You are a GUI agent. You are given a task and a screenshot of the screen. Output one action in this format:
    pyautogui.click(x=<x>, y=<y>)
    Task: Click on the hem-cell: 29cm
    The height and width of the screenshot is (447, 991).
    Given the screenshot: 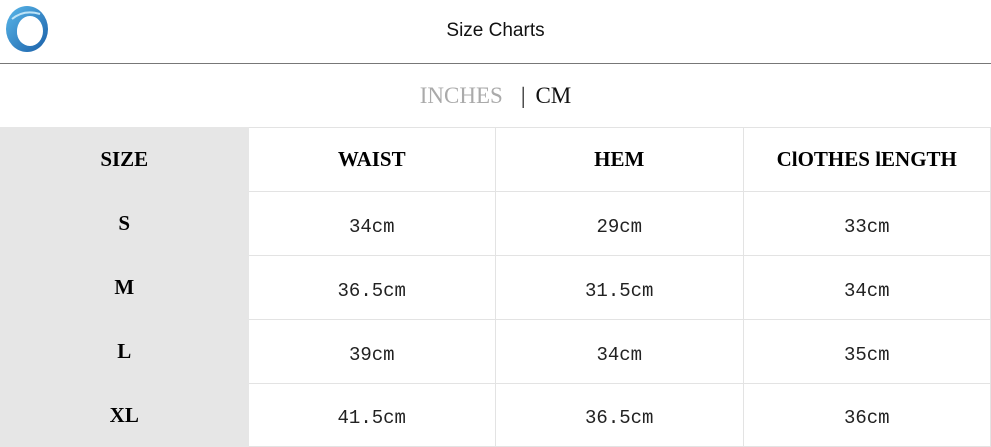 What is the action you would take?
    pyautogui.click(x=619, y=223)
    